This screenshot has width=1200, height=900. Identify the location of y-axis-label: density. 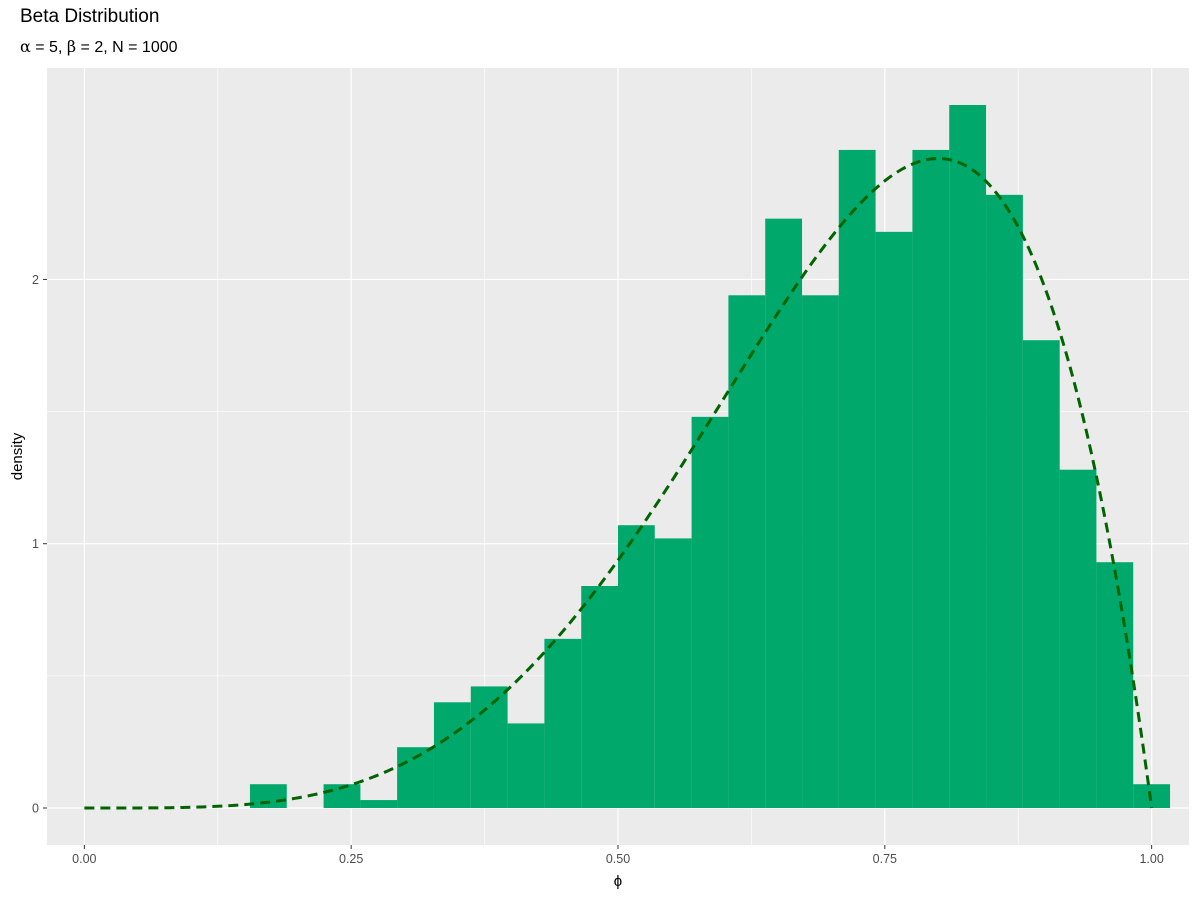
(17, 456).